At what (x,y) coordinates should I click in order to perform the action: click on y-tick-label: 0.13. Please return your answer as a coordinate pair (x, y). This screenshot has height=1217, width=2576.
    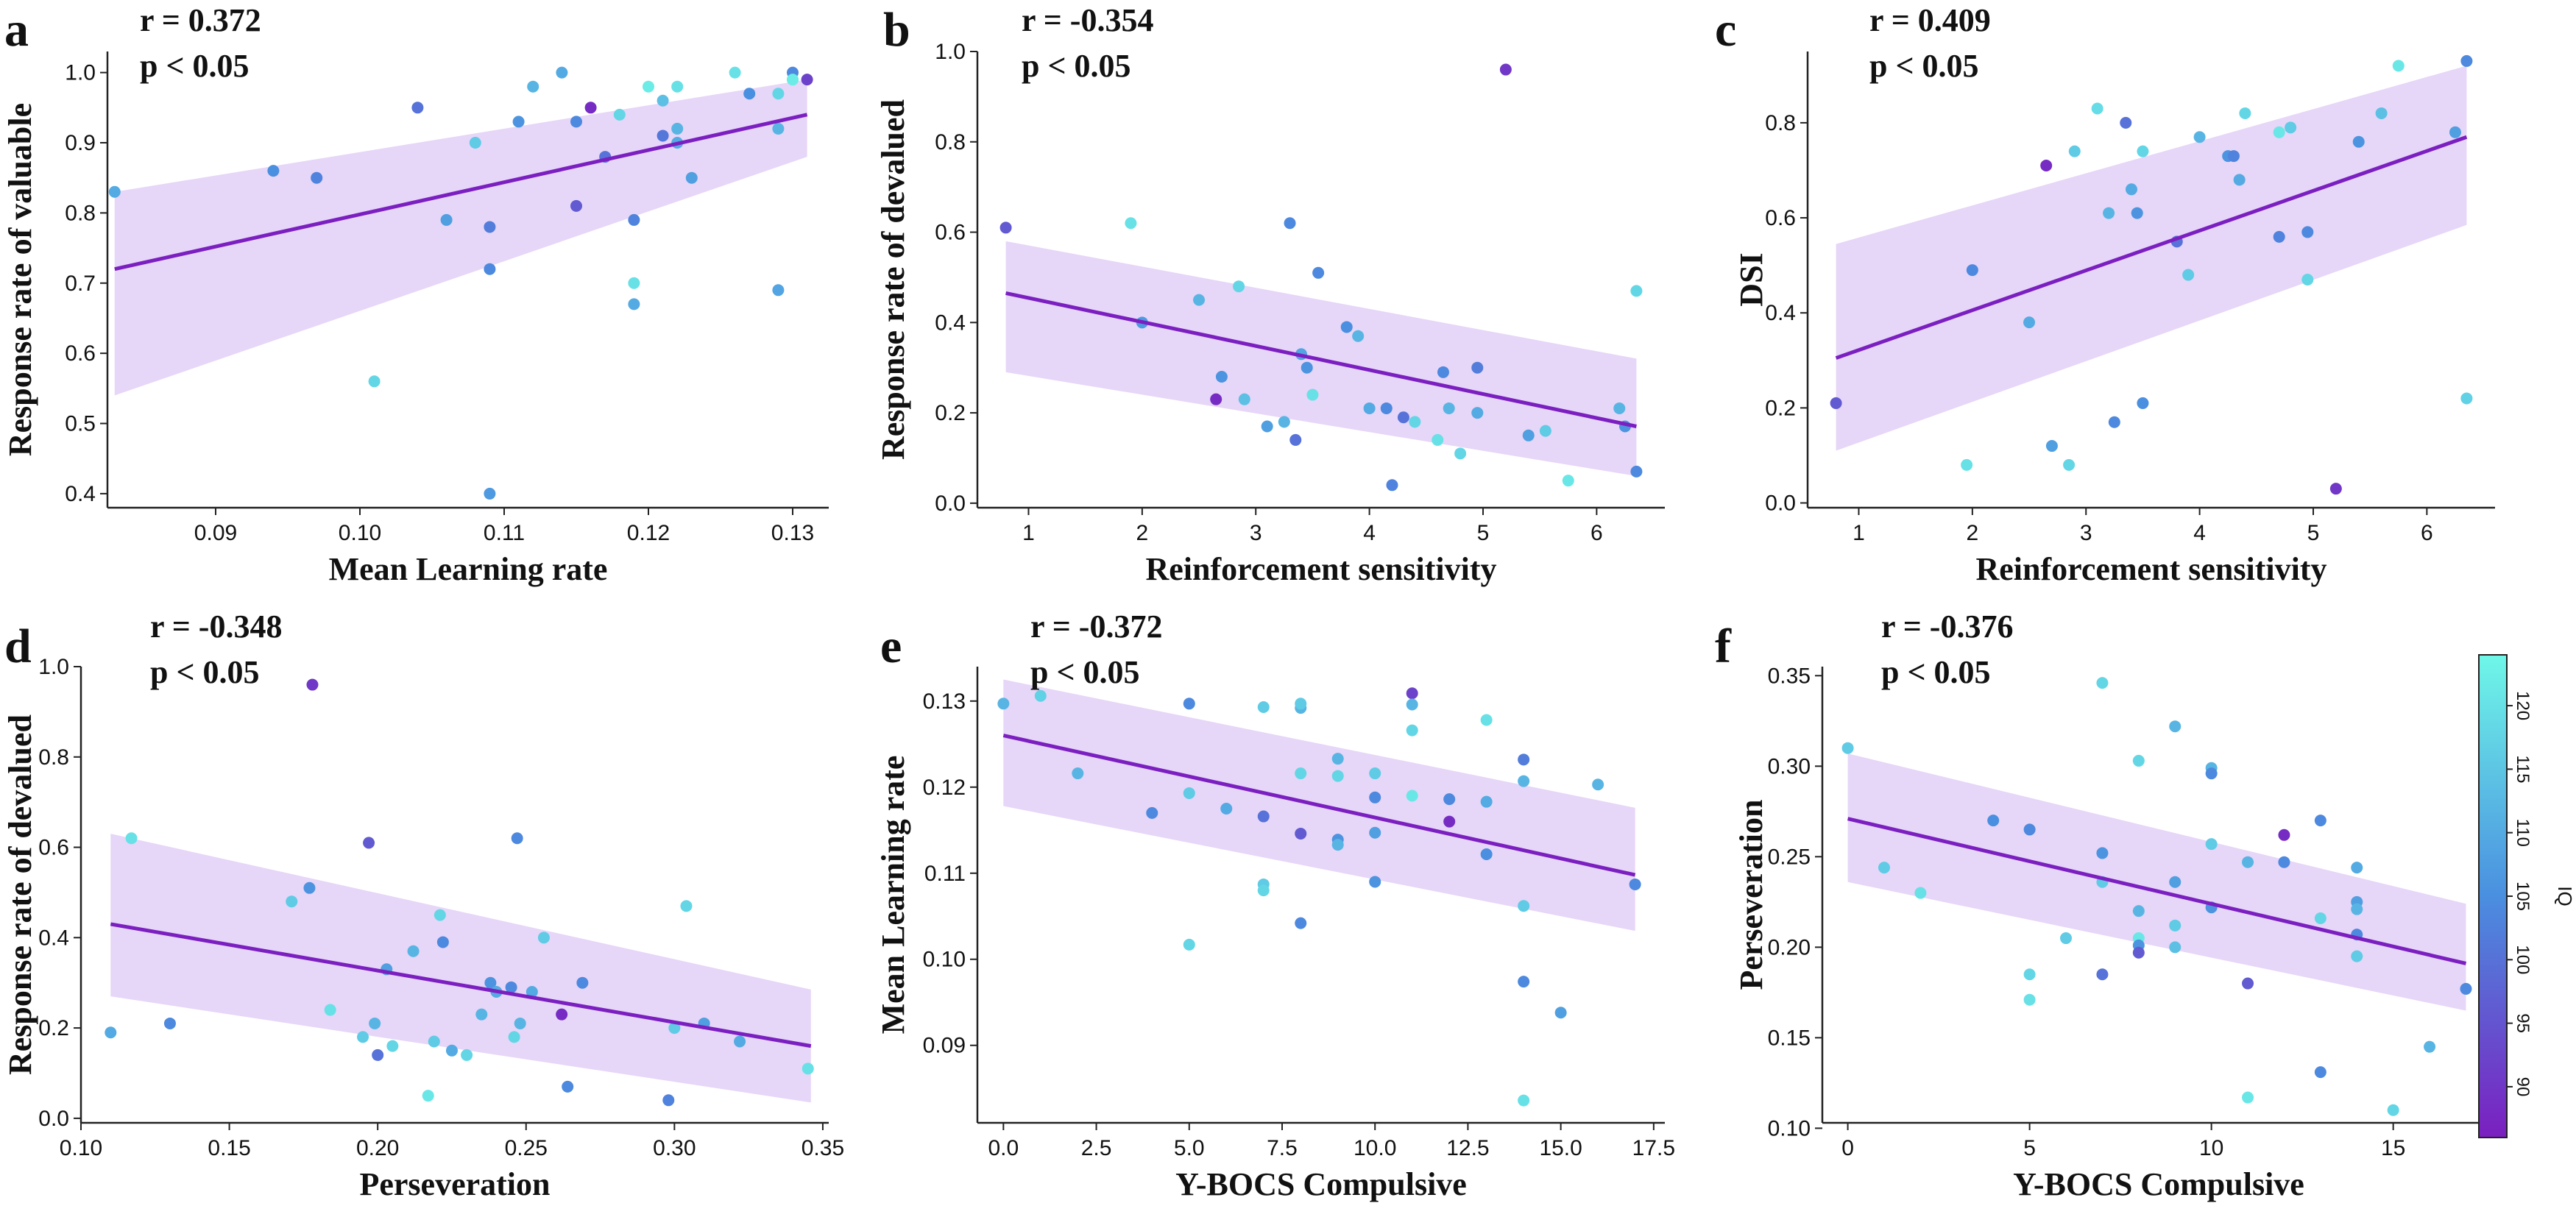
    Looking at the image, I should click on (945, 701).